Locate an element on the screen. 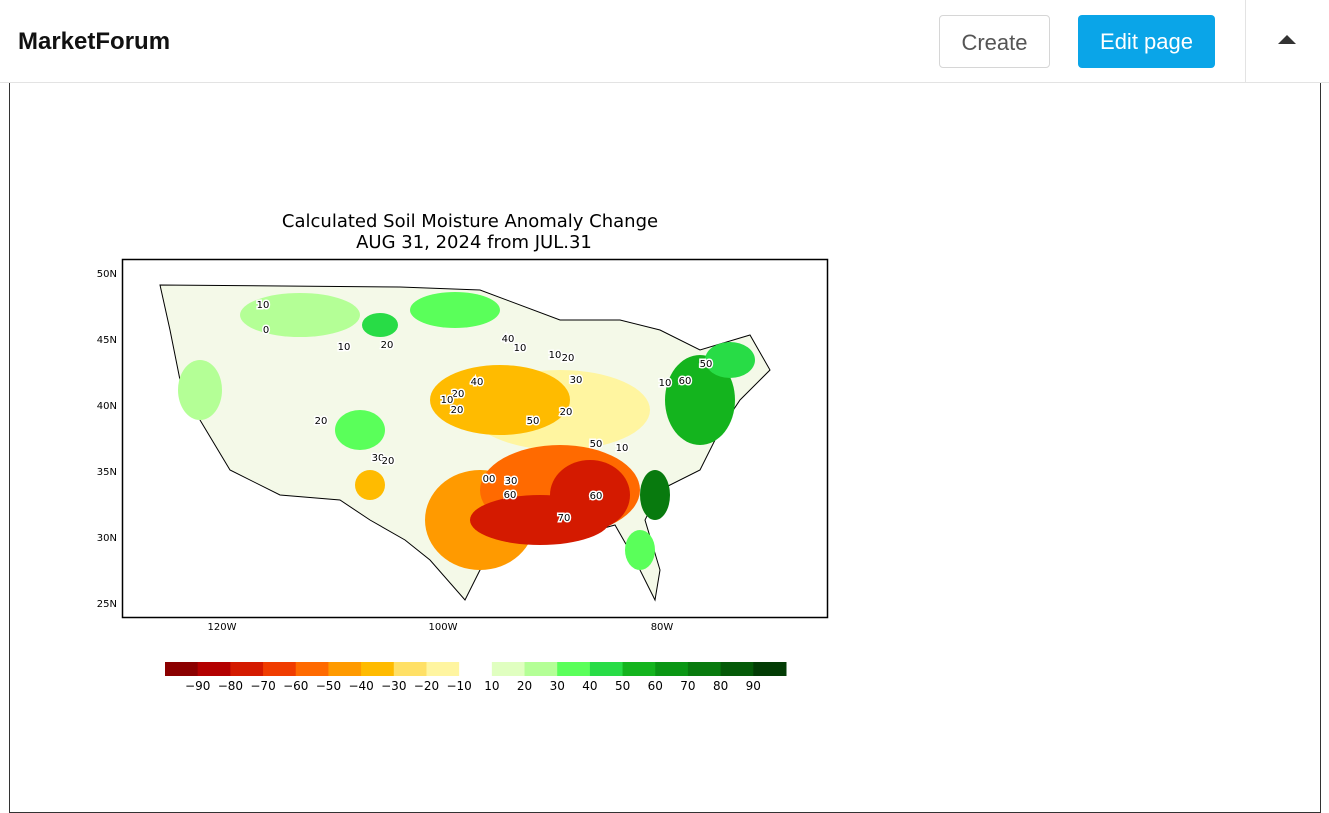  contour-label: 70 is located at coordinates (564, 518).